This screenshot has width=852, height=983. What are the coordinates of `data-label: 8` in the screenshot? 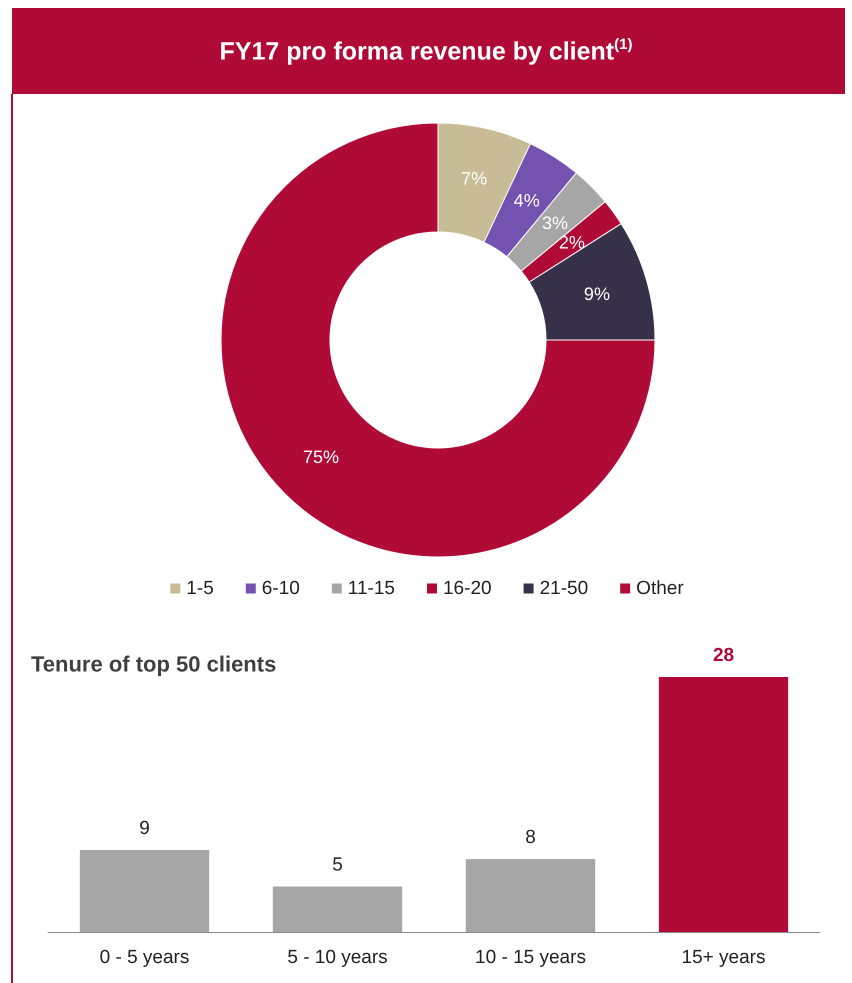 It's located at (530, 837).